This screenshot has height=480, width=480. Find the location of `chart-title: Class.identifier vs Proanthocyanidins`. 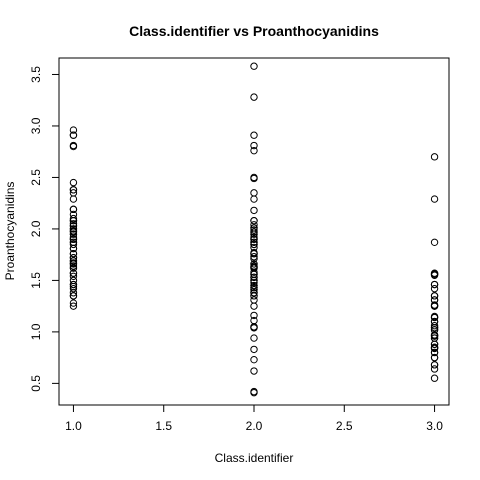

chart-title: Class.identifier vs Proanthocyanidins is located at coordinates (254, 31).